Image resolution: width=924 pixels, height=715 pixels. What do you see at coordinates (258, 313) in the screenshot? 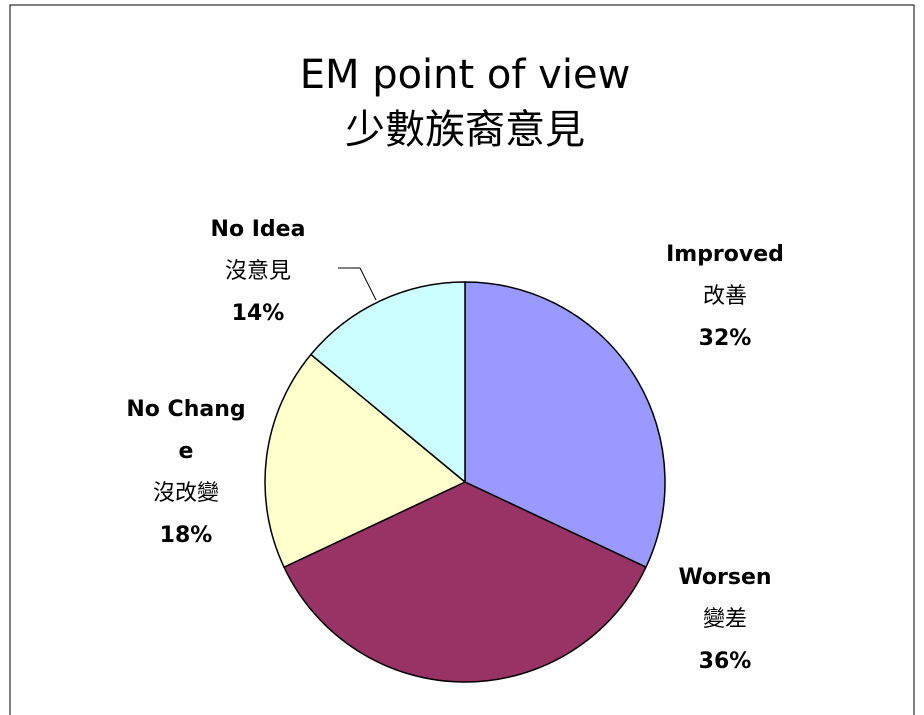
I see `value-label: 14%` at bounding box center [258, 313].